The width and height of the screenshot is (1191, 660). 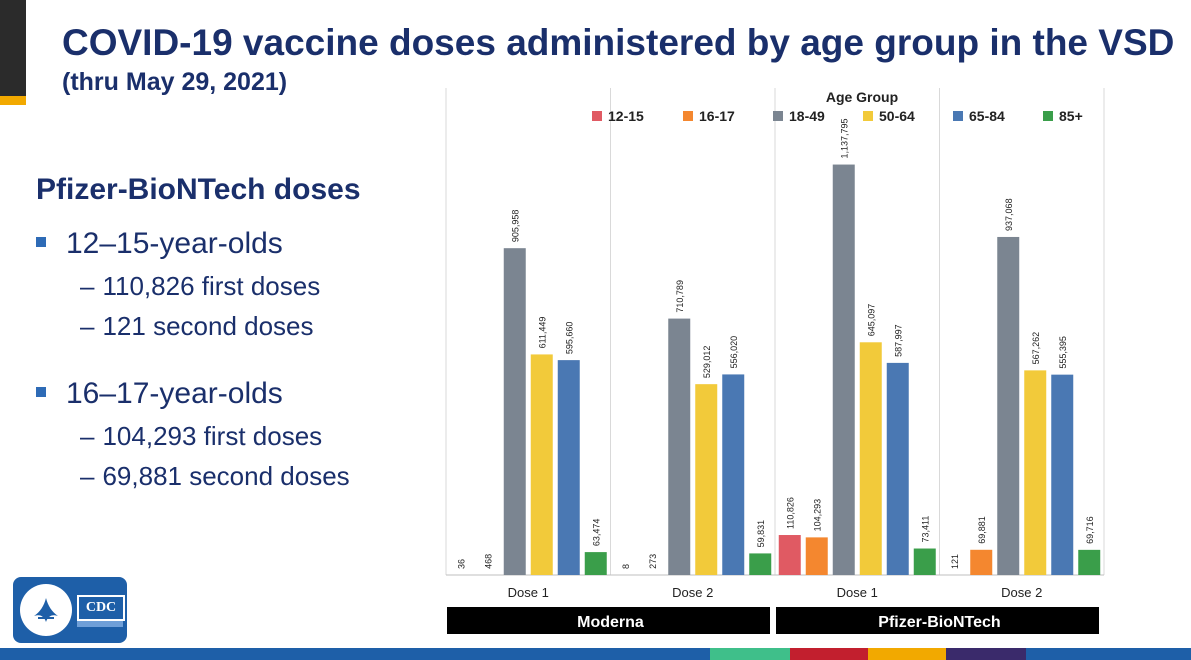 I want to click on data-label: 529,012, so click(x=707, y=362).